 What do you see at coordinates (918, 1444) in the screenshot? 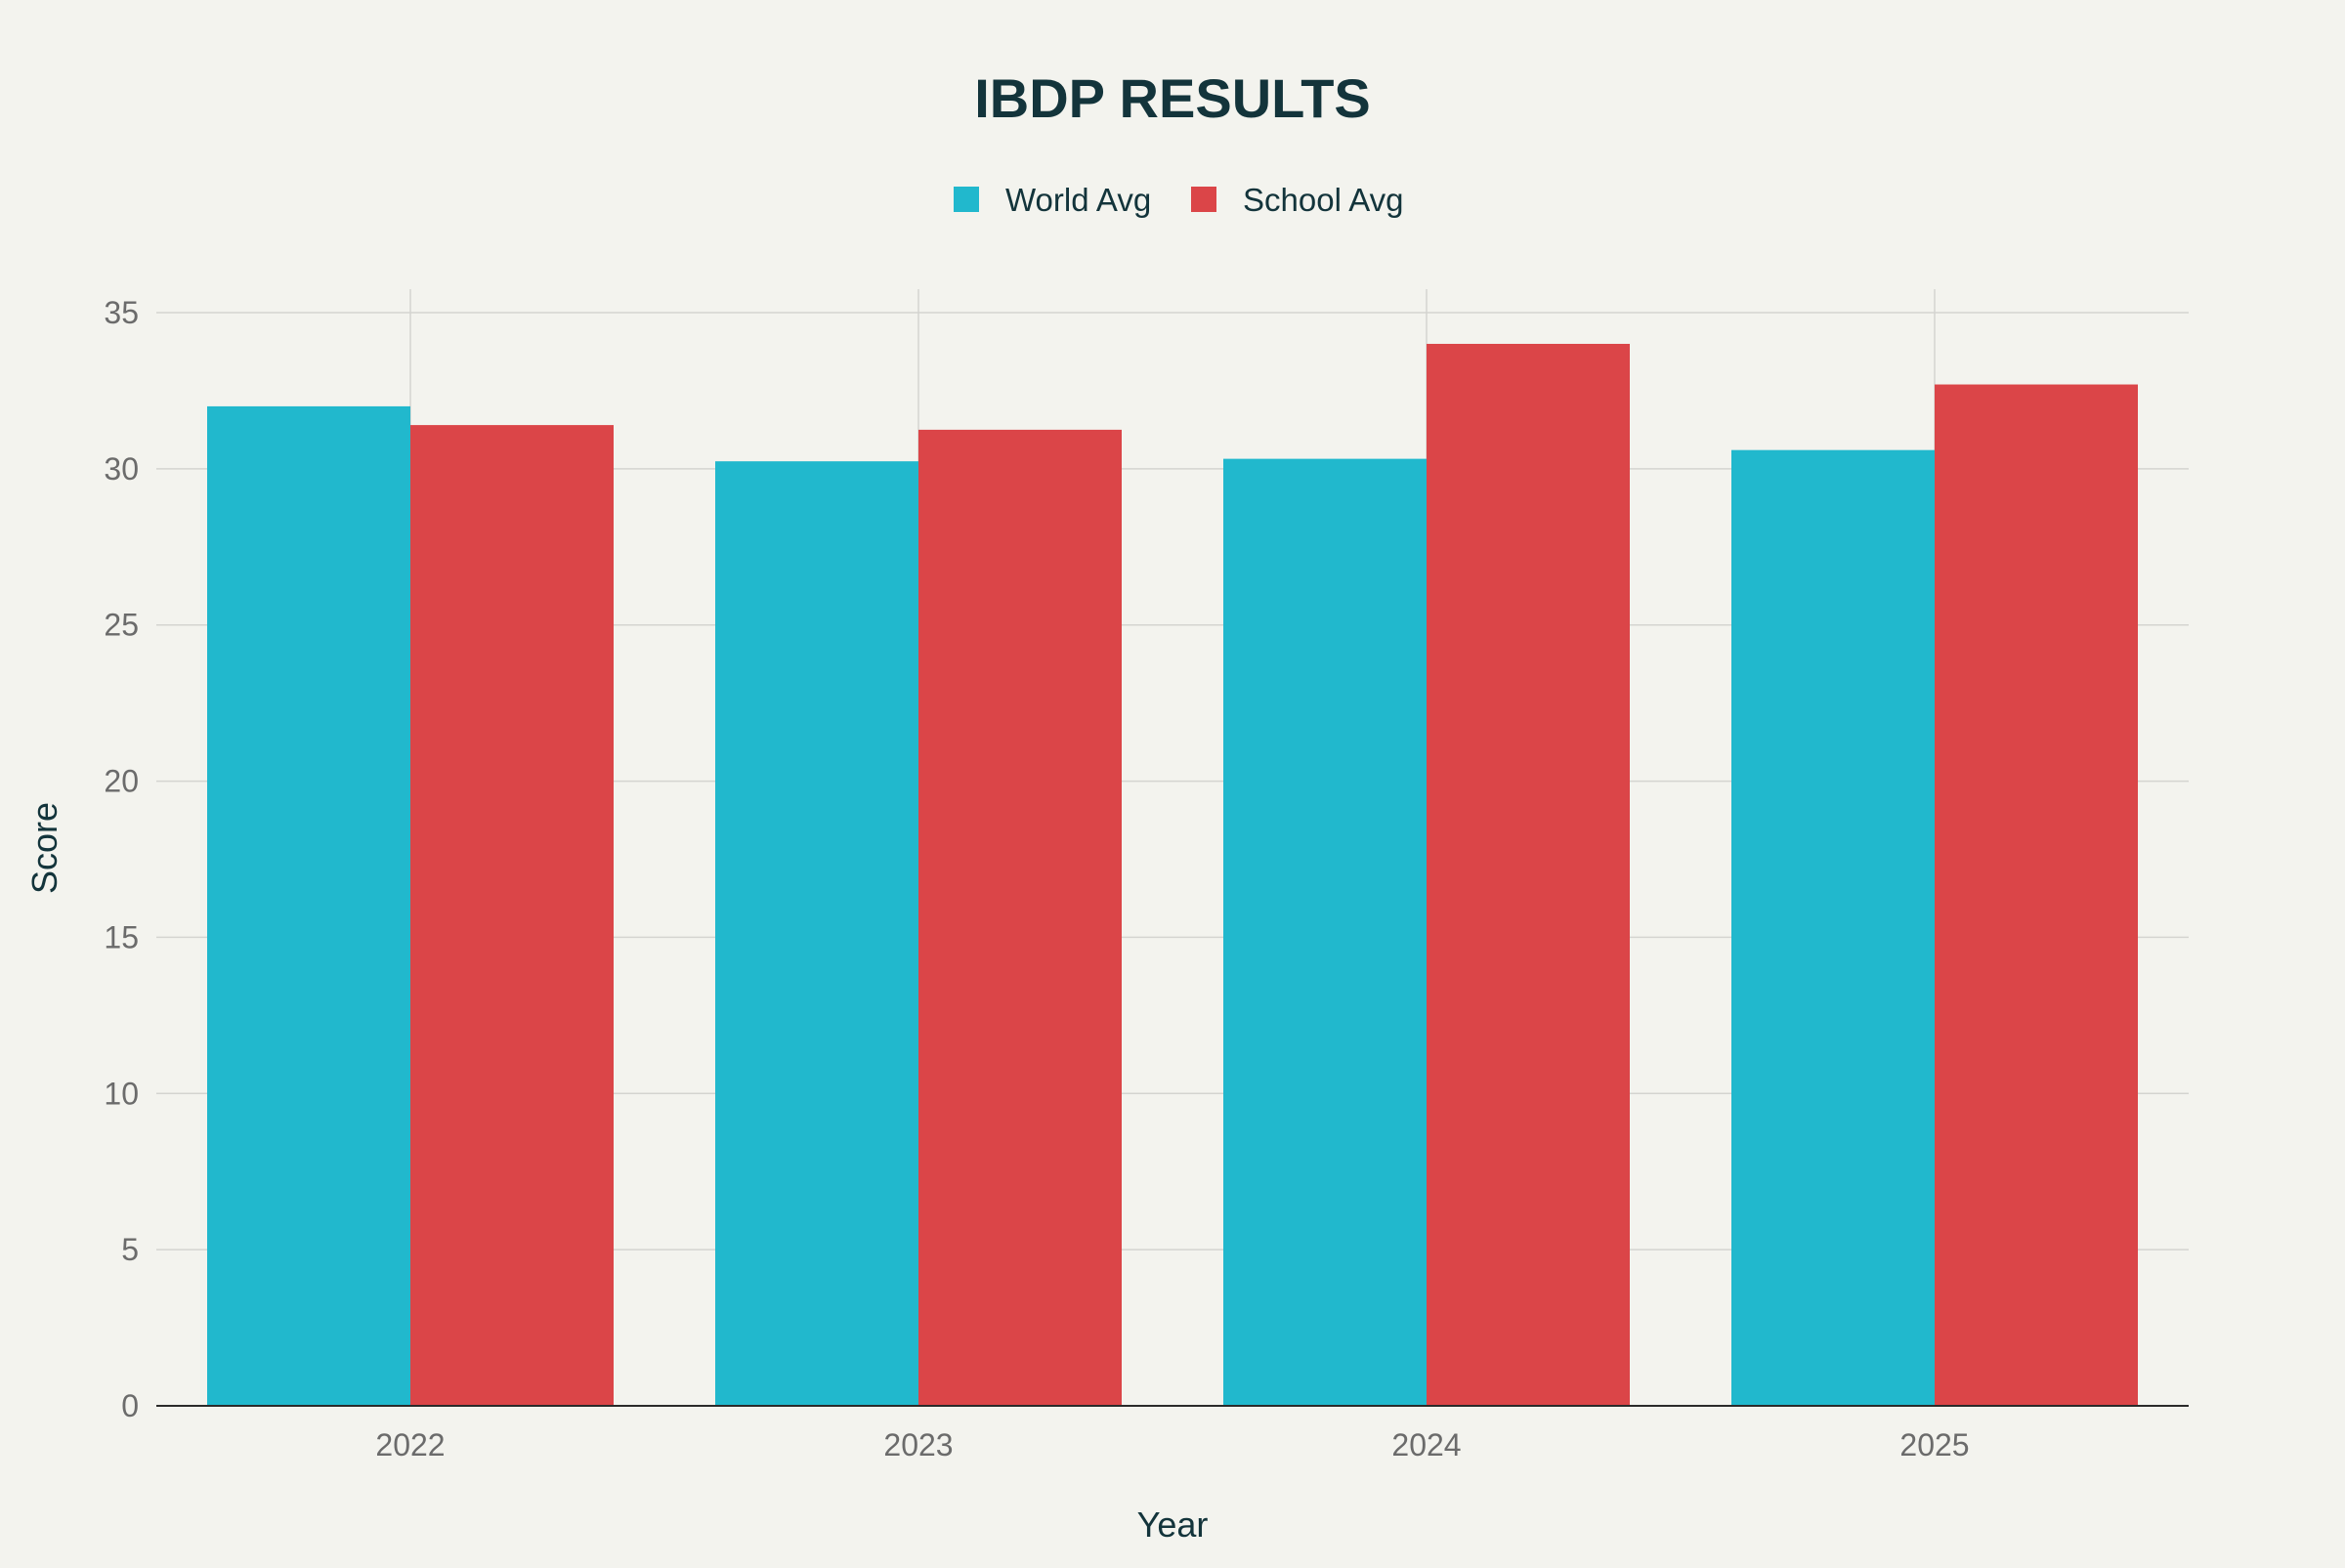
I see `x-tick-label-2023: 2023` at bounding box center [918, 1444].